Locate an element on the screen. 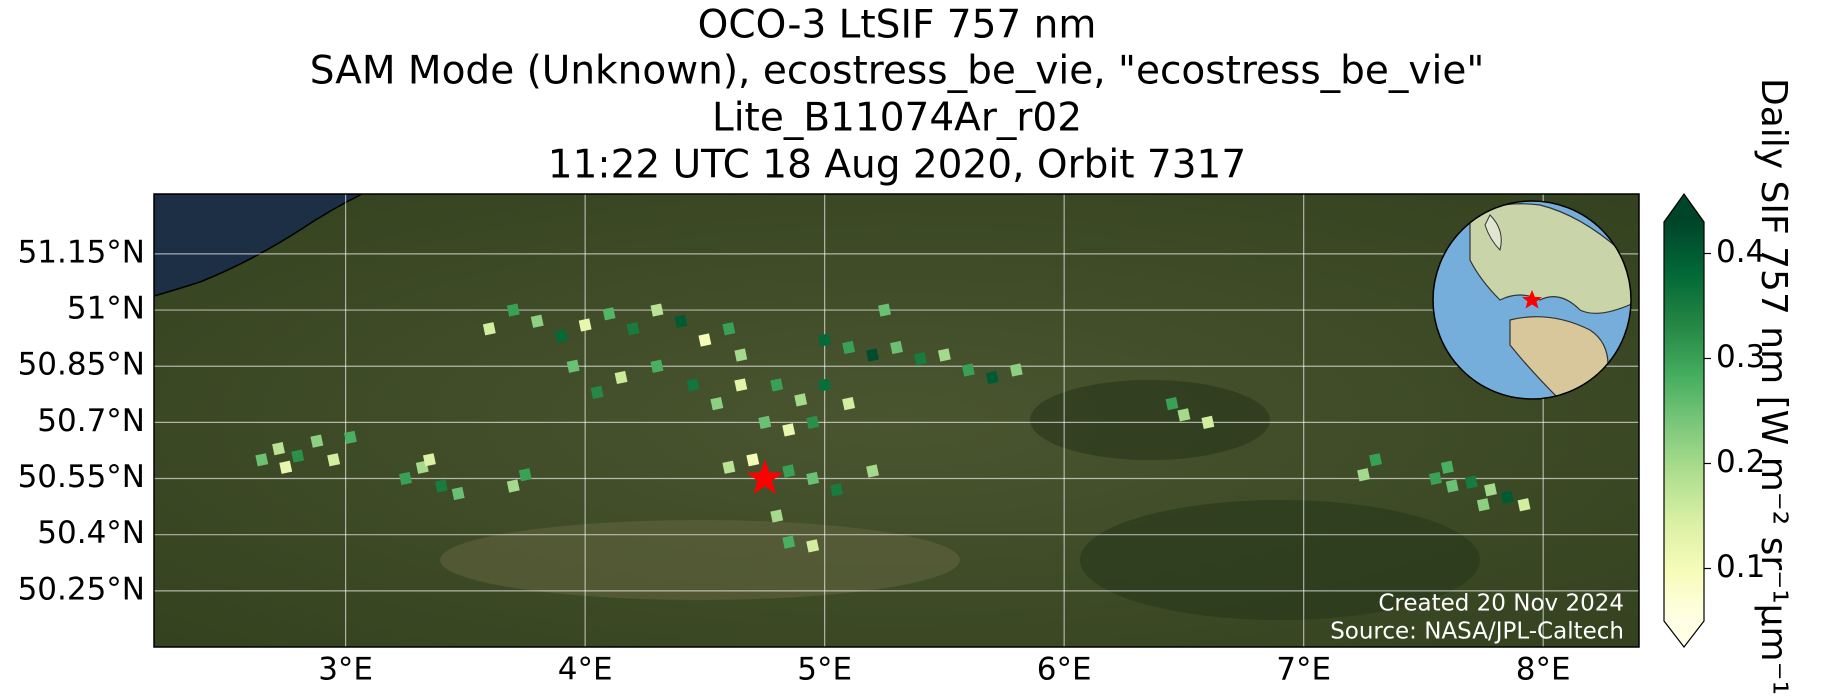 The image size is (1821, 698). y-tick-label: 50.55°N is located at coordinates (81, 477).